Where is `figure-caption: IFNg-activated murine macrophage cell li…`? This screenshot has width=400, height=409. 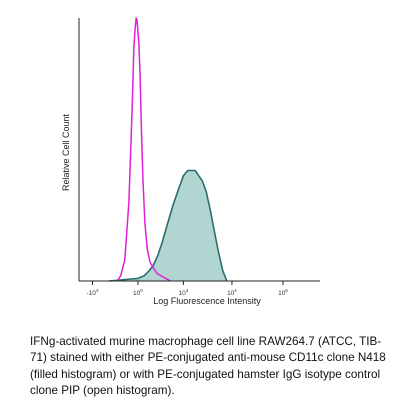
figure-caption: IFNg-activated murine macrophage cell li… is located at coordinates (208, 366).